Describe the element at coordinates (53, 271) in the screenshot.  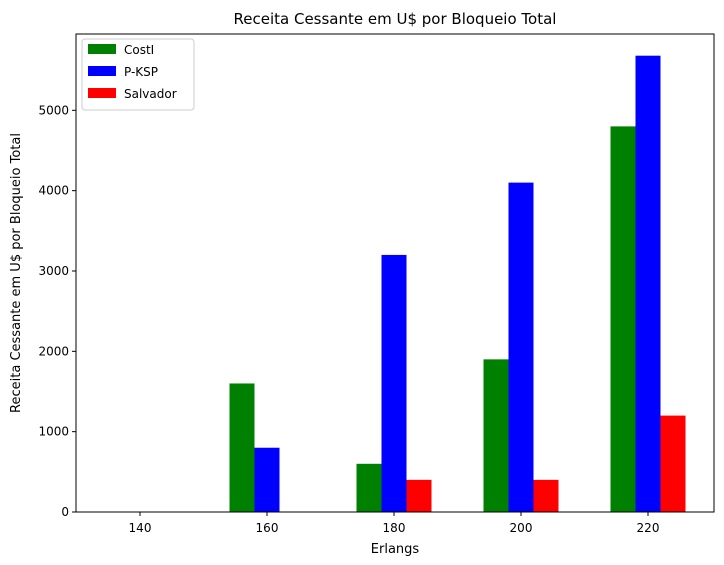
I see `y-tick-label: 3000` at that location.